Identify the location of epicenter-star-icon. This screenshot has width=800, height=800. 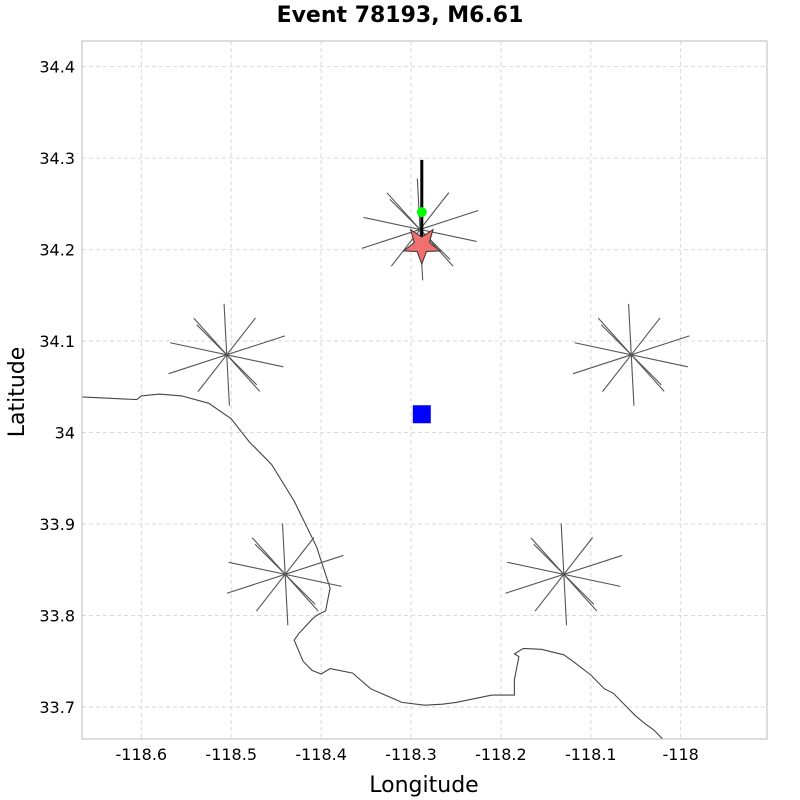
(422, 247).